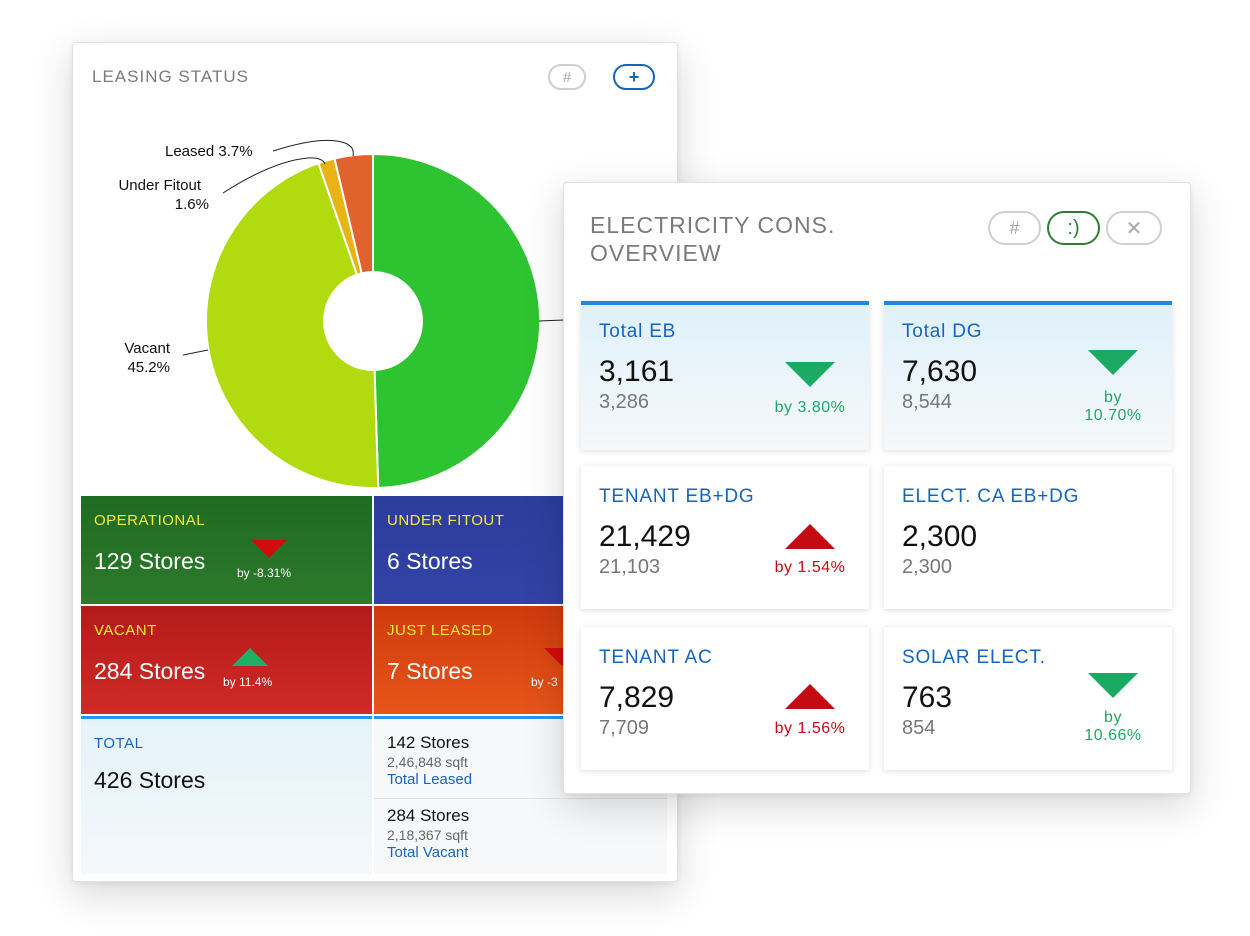 This screenshot has width=1250, height=936. What do you see at coordinates (457, 320) in the screenshot?
I see `pie-slice-operational` at bounding box center [457, 320].